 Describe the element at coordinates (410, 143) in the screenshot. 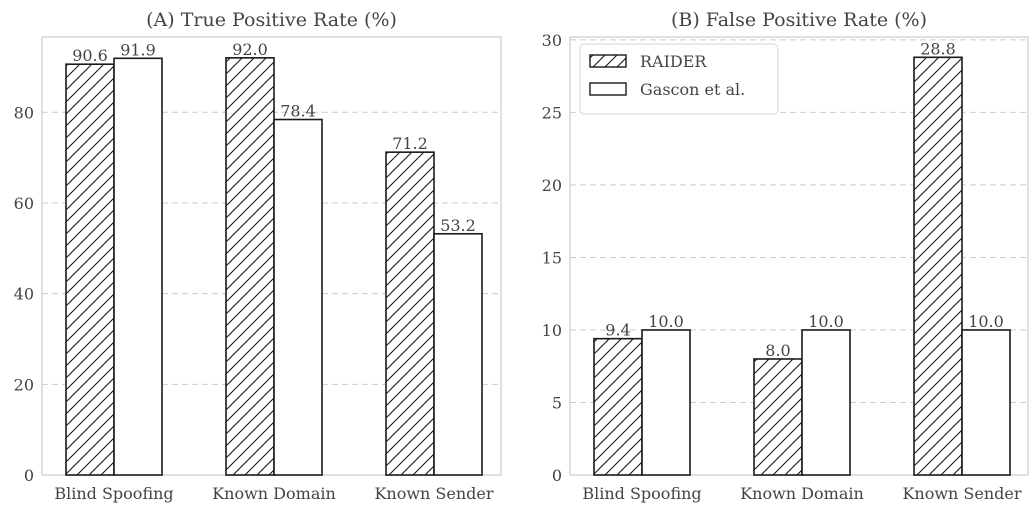

I see `data-label: 71.2` at that location.